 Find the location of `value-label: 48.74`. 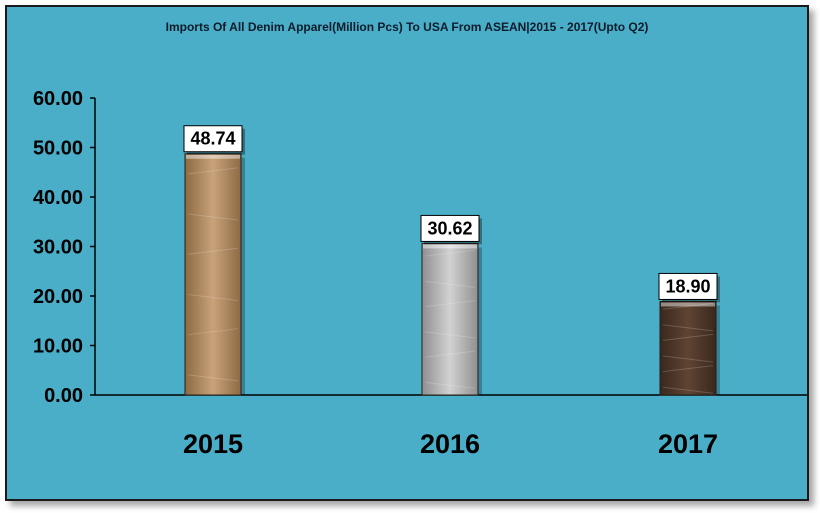

value-label: 48.74 is located at coordinates (212, 139).